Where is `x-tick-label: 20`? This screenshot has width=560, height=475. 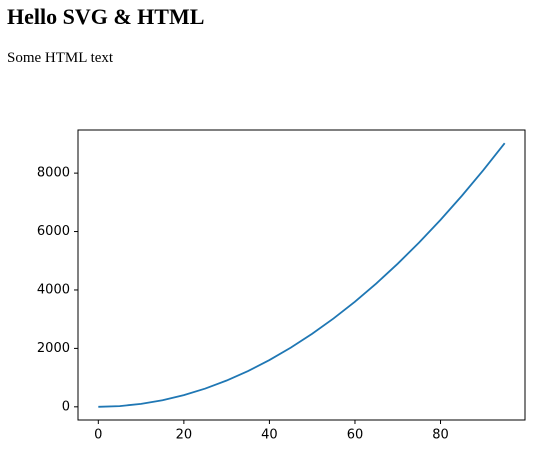 x-tick-label: 20 is located at coordinates (184, 435).